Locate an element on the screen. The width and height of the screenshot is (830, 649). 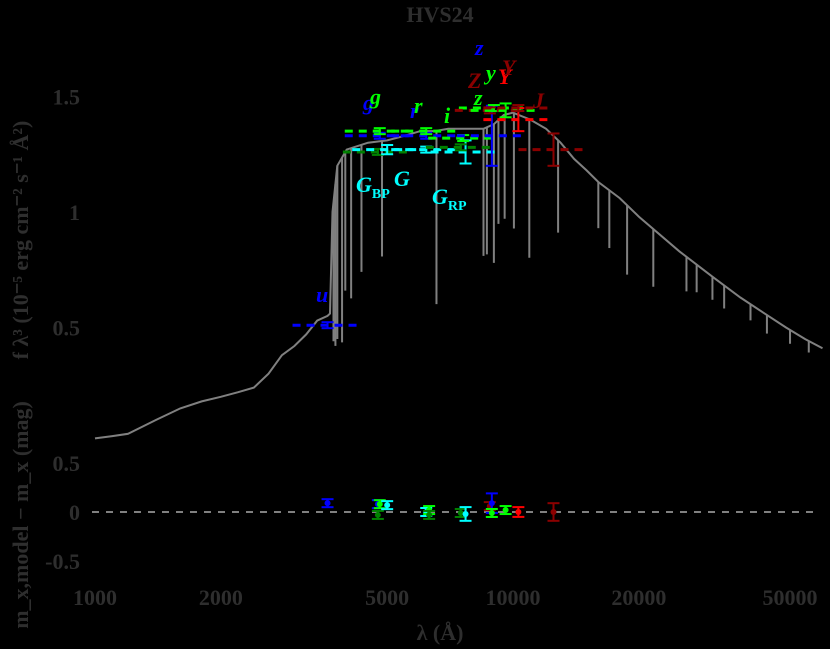
y-ticks-residuals: -0.5 0 0.5 is located at coordinates (62, 512).